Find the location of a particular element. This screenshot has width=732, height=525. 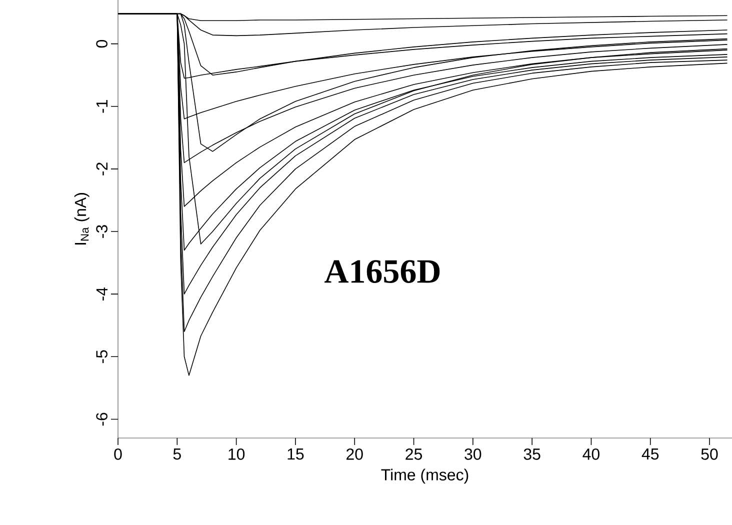

y-tick-label: -2 is located at coordinates (102, 169).